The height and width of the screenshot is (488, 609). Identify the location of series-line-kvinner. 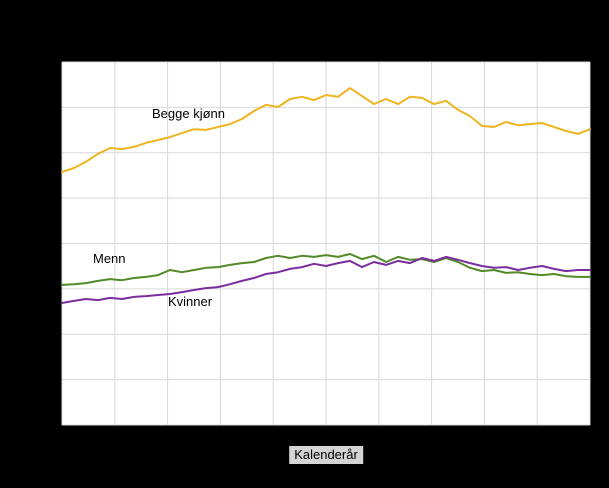
(326, 279).